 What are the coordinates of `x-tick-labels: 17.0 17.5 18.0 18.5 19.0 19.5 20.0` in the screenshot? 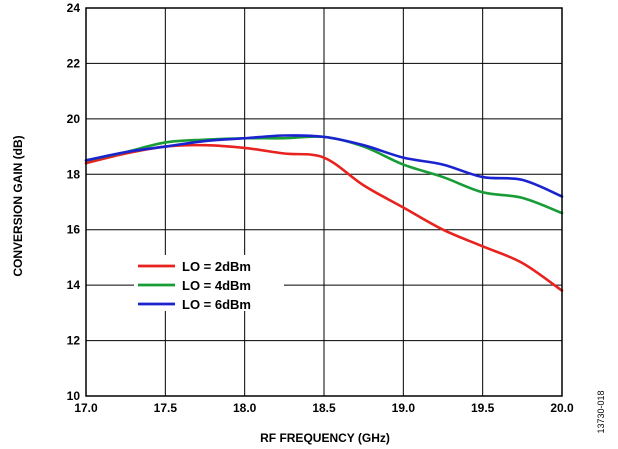 It's located at (324, 408).